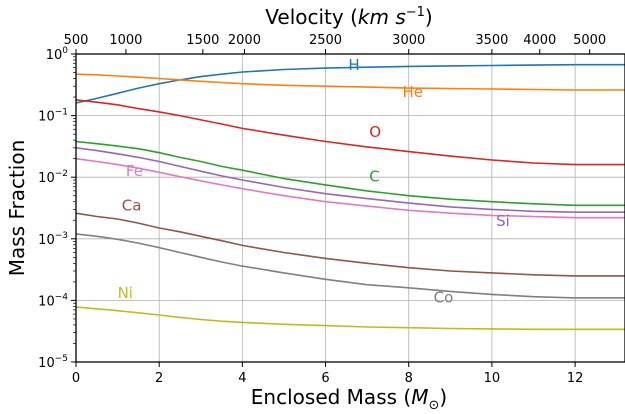 This screenshot has height=414, width=625. I want to click on series-line-ni, so click(350, 318).